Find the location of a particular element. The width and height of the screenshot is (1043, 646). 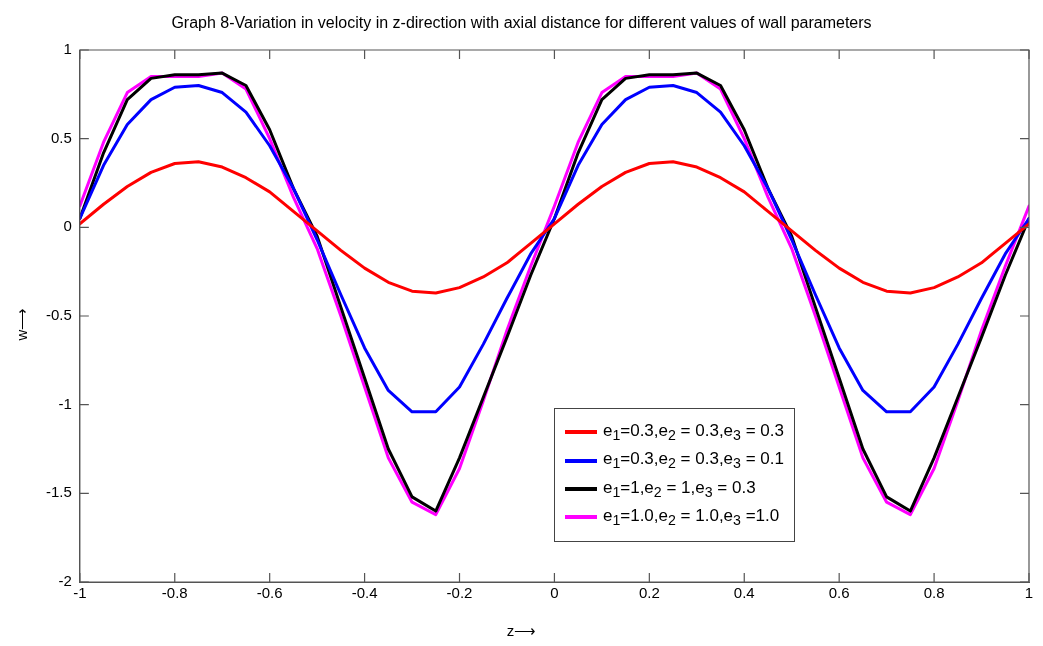

x-tick-label: 0.8 is located at coordinates (934, 593).